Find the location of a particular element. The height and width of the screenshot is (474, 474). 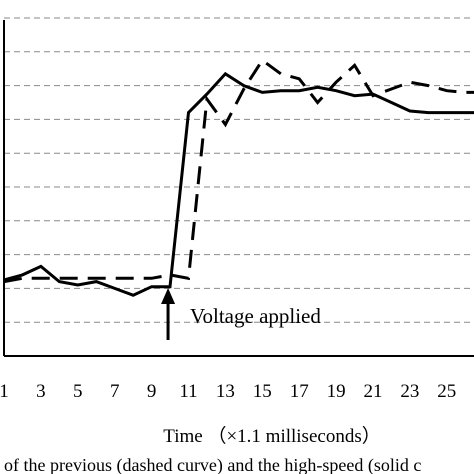

x-tick-labels: 1 3 5 7 9 11 13 15 17 19 21 23 25 is located at coordinates (228, 391).